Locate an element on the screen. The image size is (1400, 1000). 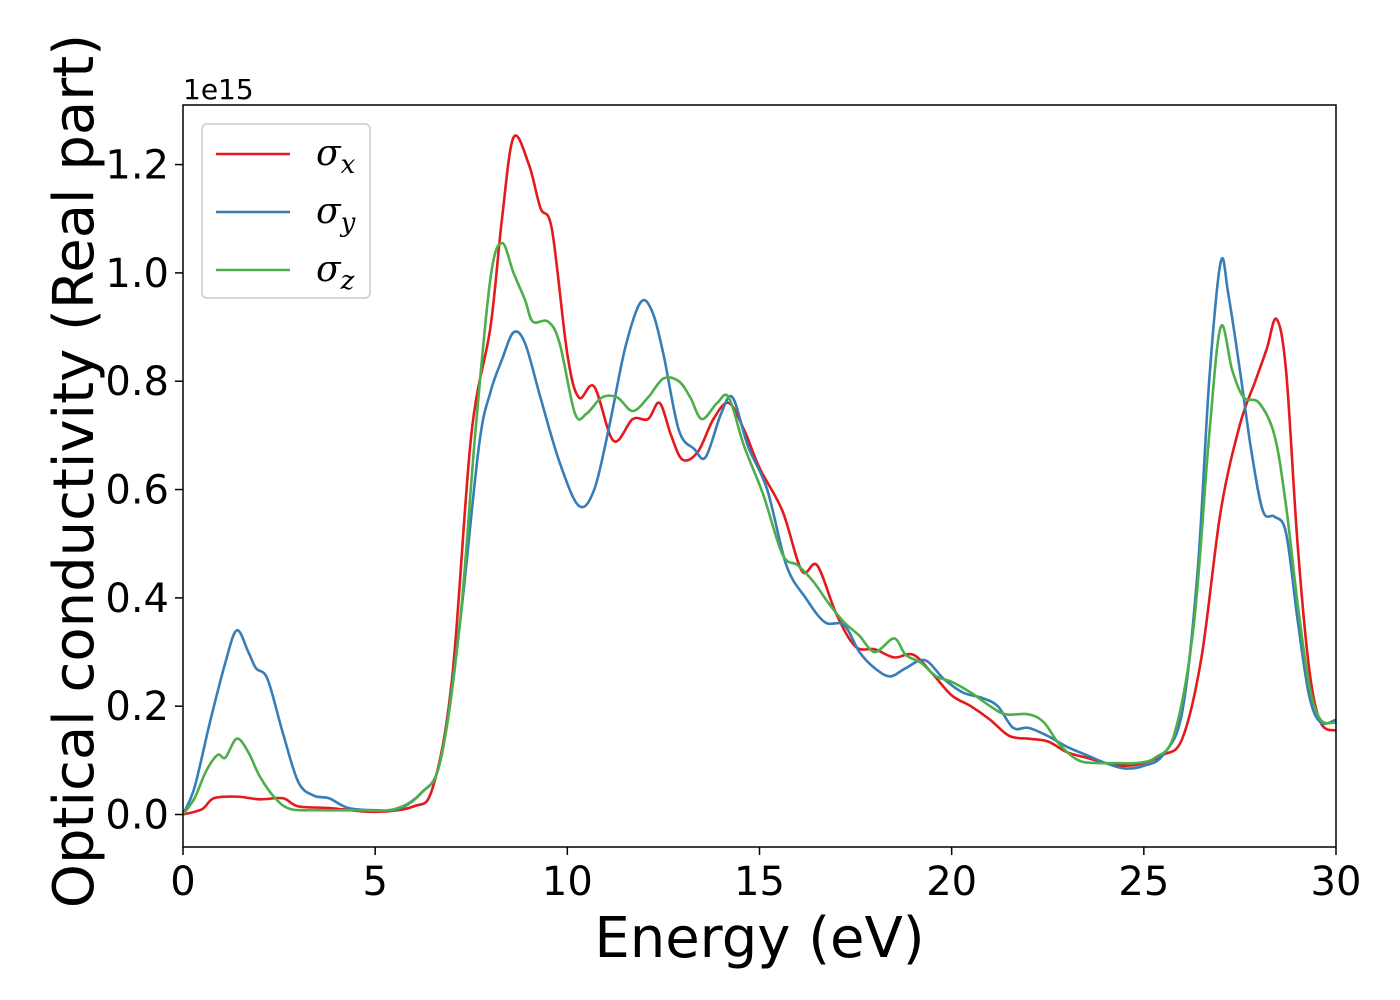
x-tick-label: 5 is located at coordinates (374, 882).